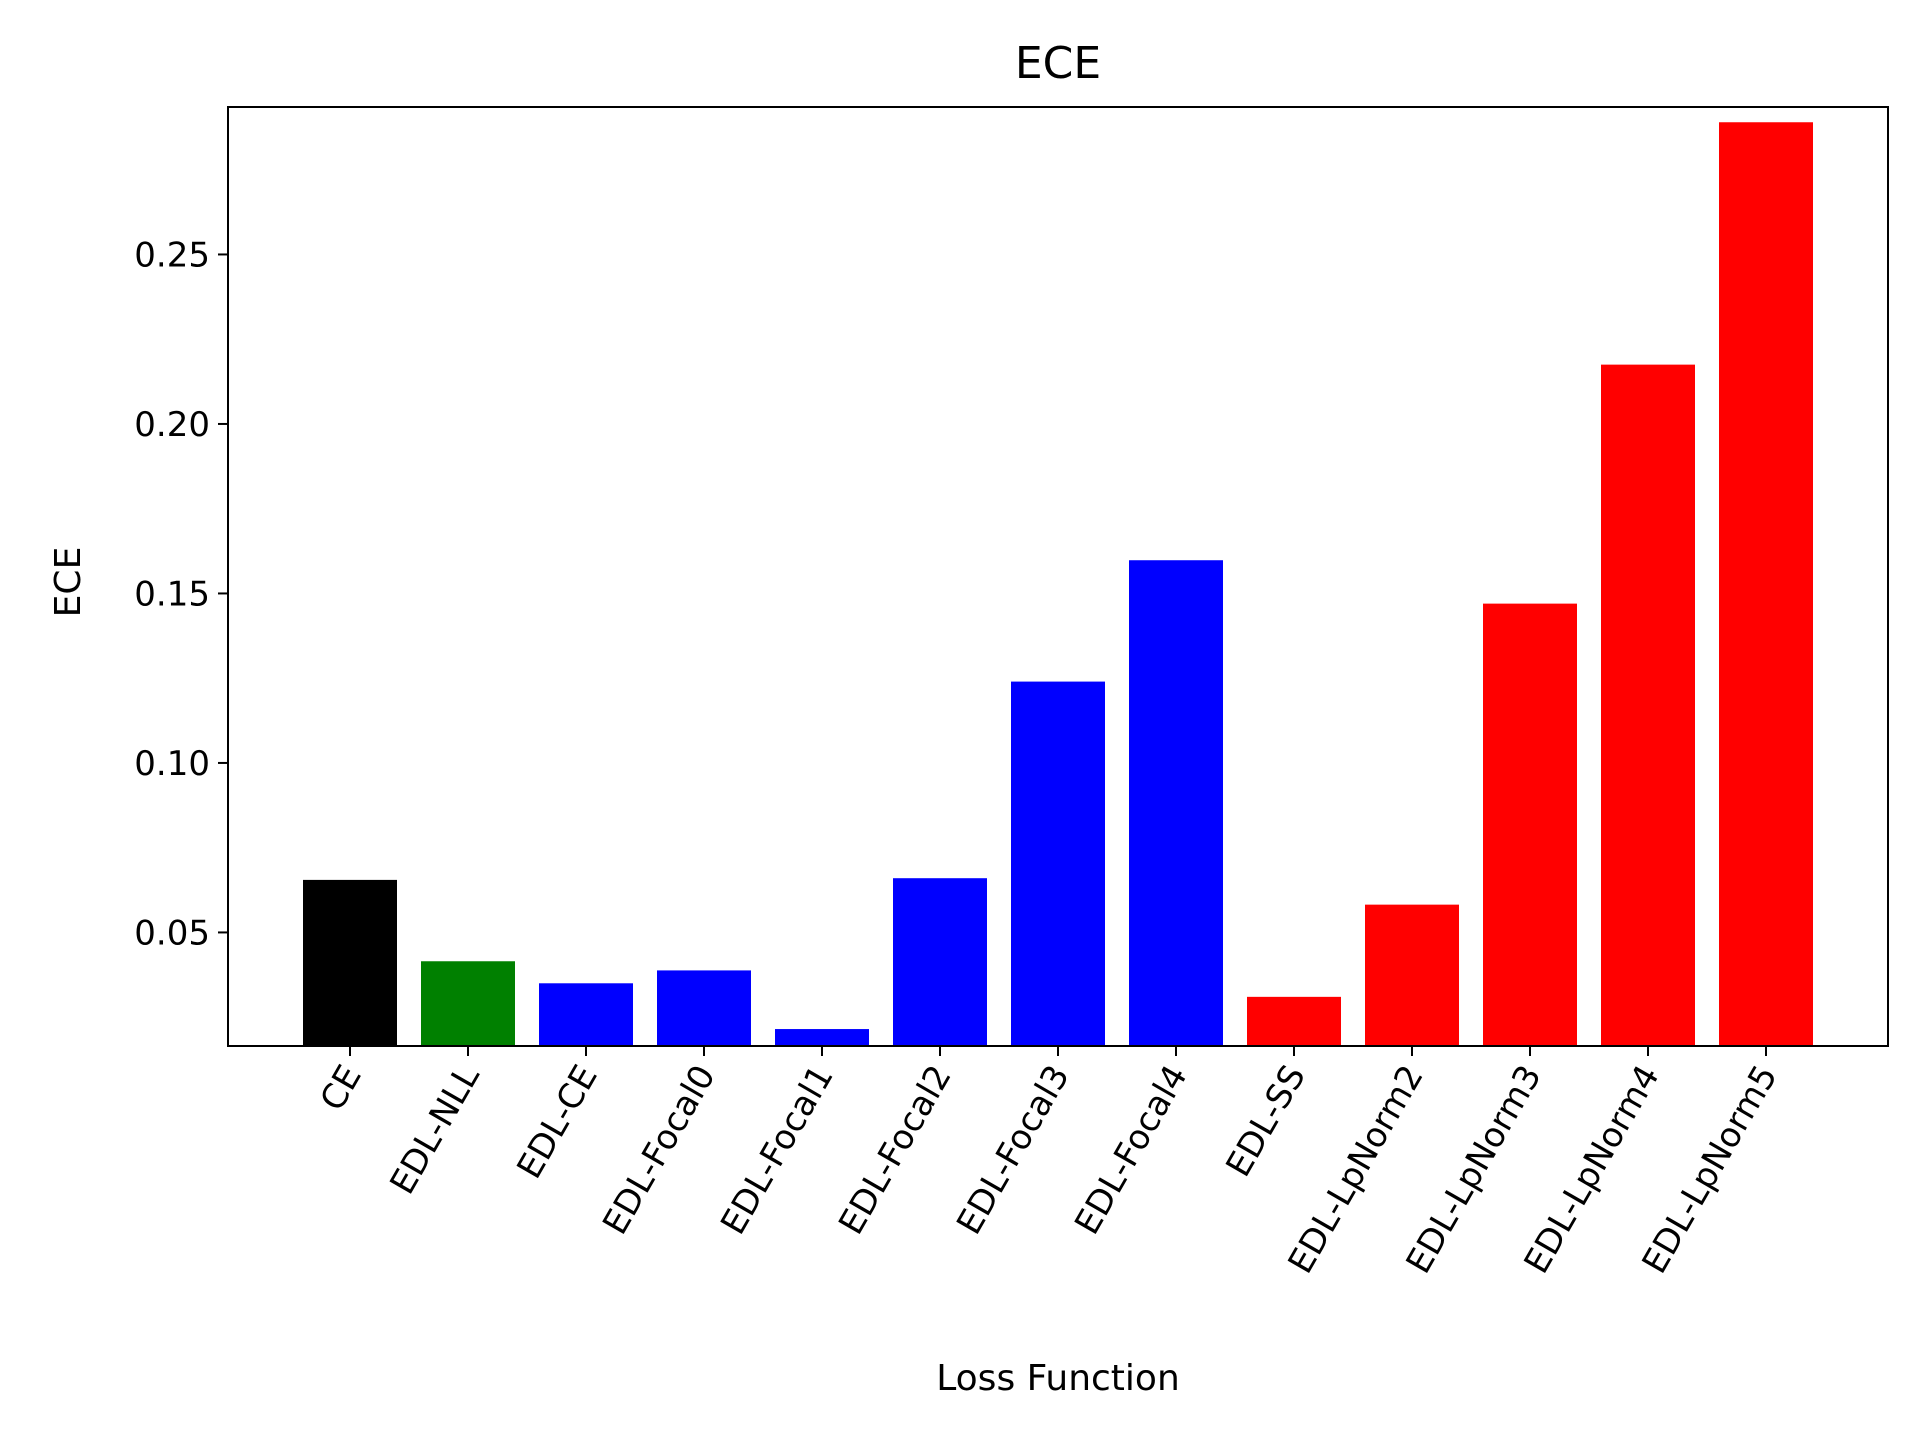  Describe the element at coordinates (1131, 1150) in the screenshot. I see `x-tick-label: EDL-Focal4` at that location.